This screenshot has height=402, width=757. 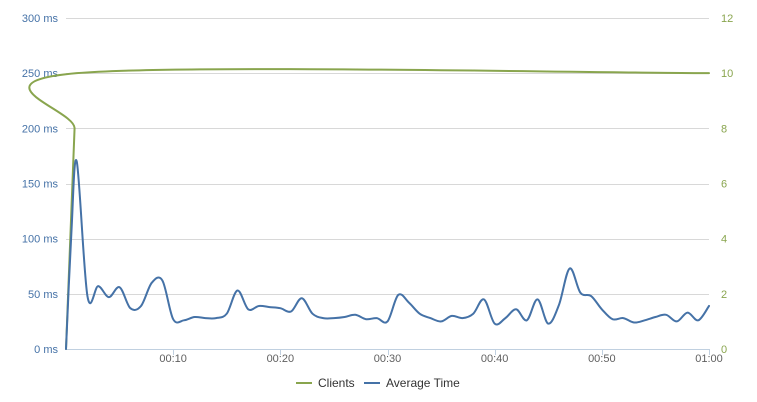 What do you see at coordinates (388, 359) in the screenshot?
I see `x-tick-label: 00:30` at bounding box center [388, 359].